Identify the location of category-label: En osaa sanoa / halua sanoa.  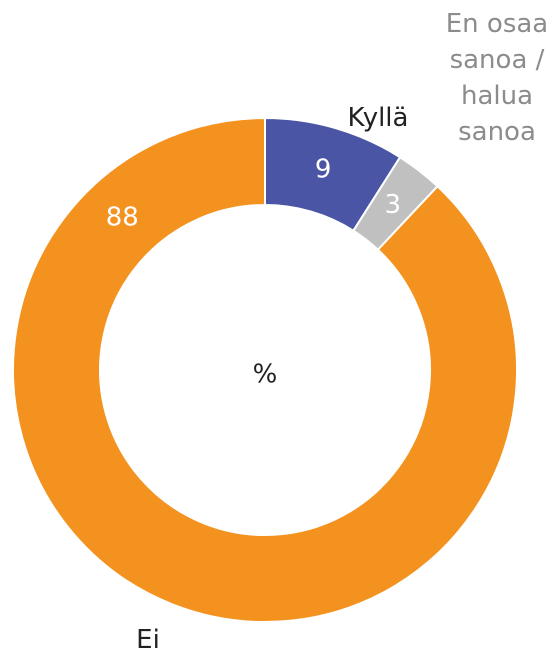
(495, 78).